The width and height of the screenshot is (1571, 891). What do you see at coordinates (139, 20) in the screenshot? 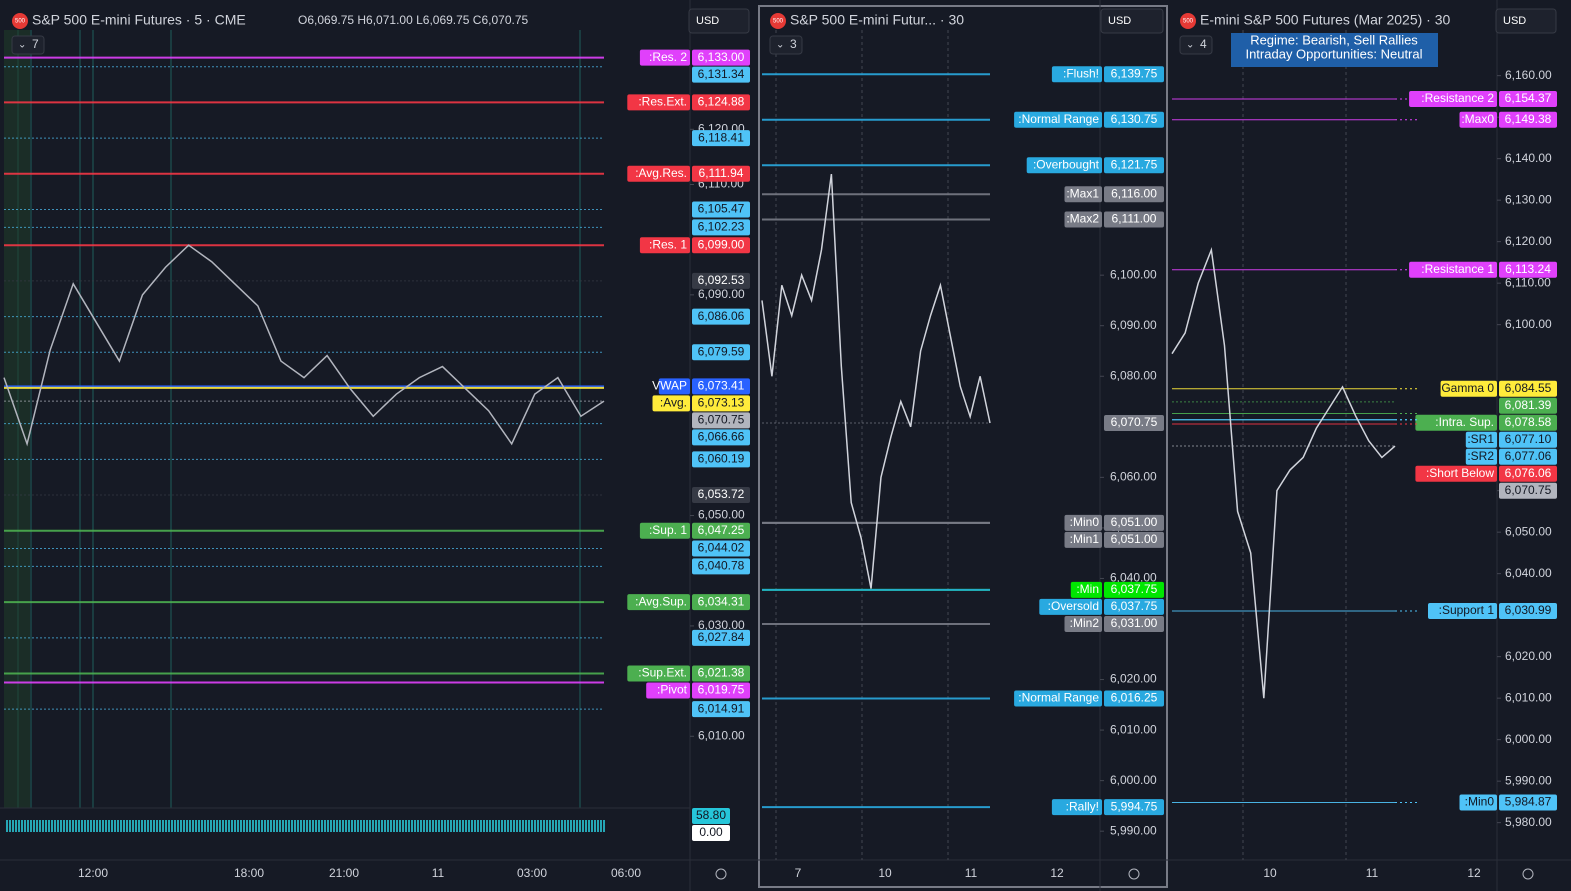
I see `chart-title: S&P 500 E-mini Futures · 5 · CME` at bounding box center [139, 20].